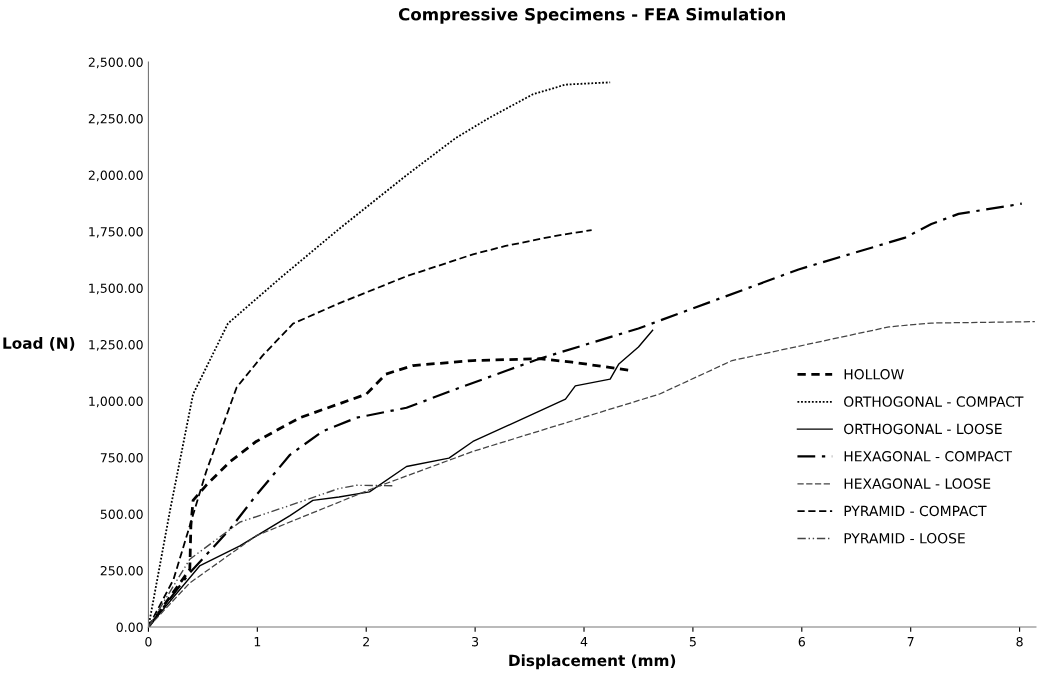 The image size is (1038, 689). Describe the element at coordinates (874, 374) in the screenshot. I see `legend-label: HOLLOW` at that location.